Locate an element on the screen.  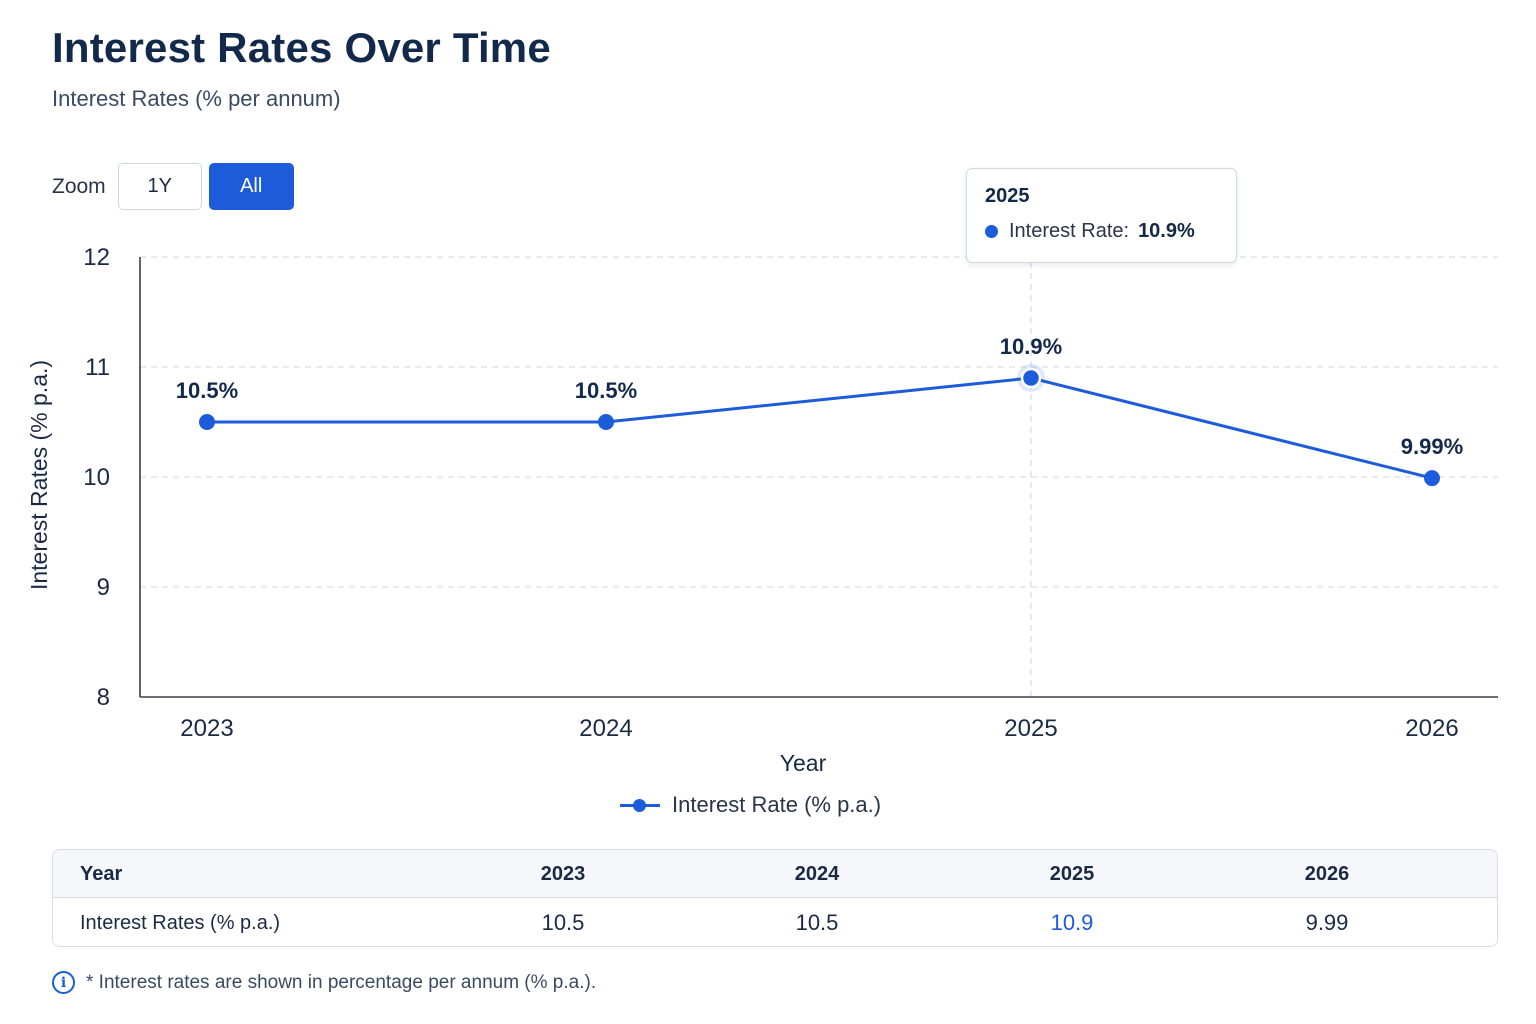
page-subtitle: Interest Rates (% per annum) is located at coordinates (196, 98).